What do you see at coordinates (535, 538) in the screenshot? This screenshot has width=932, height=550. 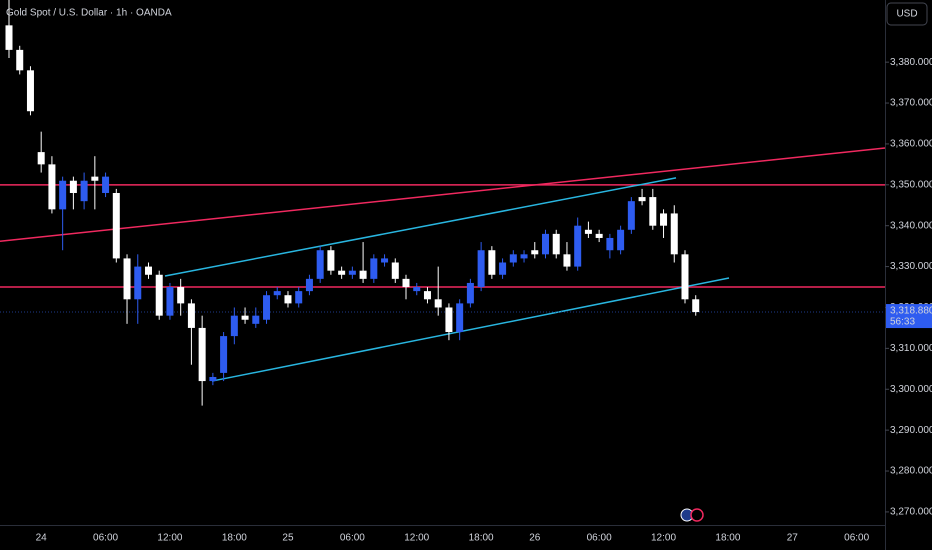 I see `x-tick-label: 26` at bounding box center [535, 538].